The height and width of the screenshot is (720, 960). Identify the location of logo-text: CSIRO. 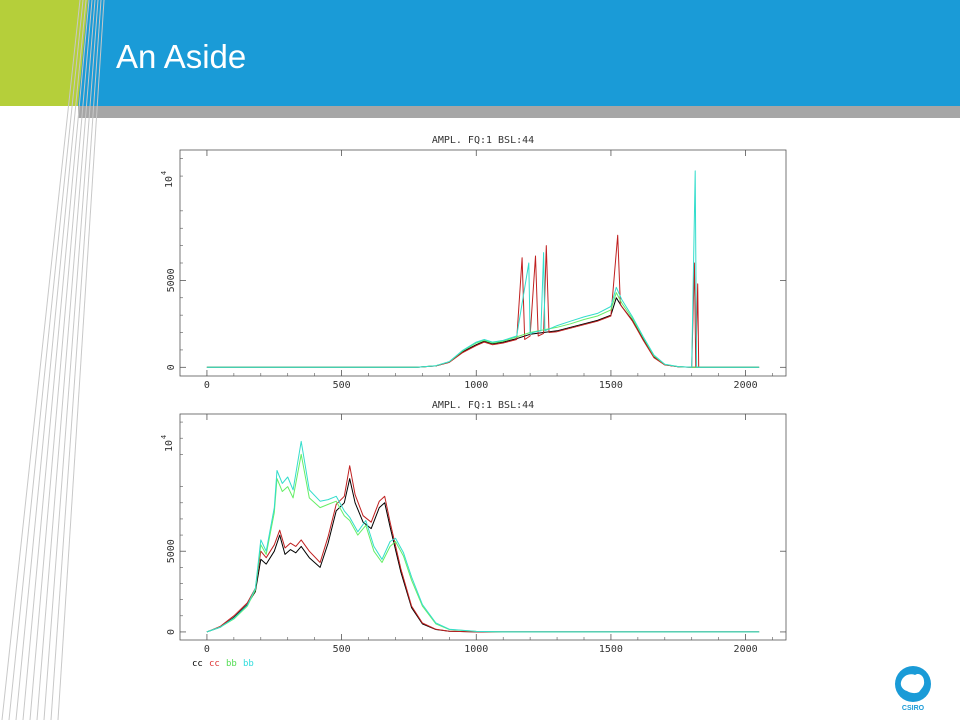
(913, 708).